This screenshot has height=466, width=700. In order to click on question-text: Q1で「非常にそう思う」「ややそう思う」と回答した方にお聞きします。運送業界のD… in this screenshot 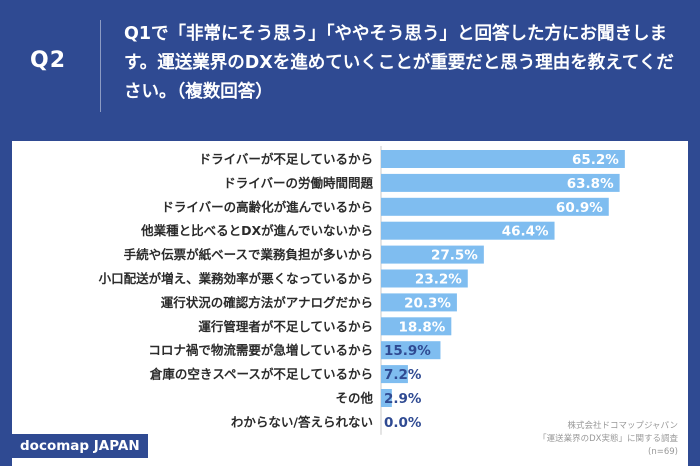, I will do `click(399, 63)`.